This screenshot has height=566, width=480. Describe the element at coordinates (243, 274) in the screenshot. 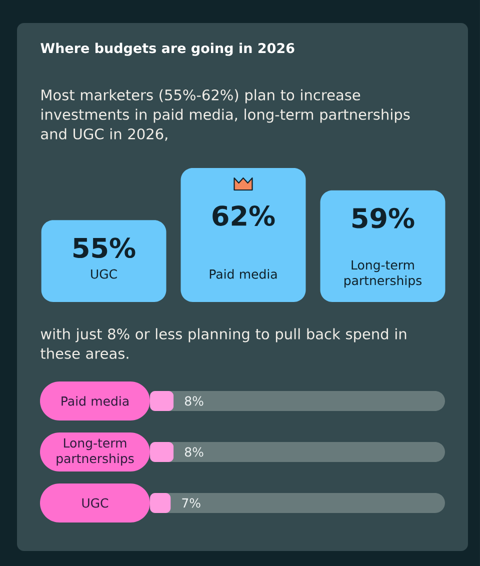

I see `x-tick-label: Paid media` at that location.